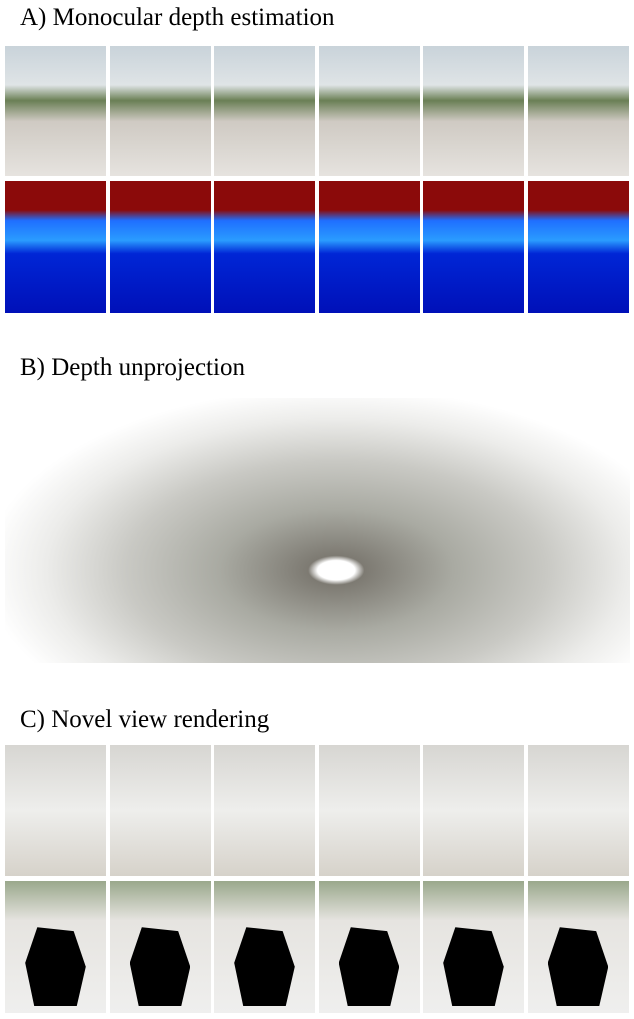  I want to click on section-title: B) Depth unprojection, so click(132, 367).